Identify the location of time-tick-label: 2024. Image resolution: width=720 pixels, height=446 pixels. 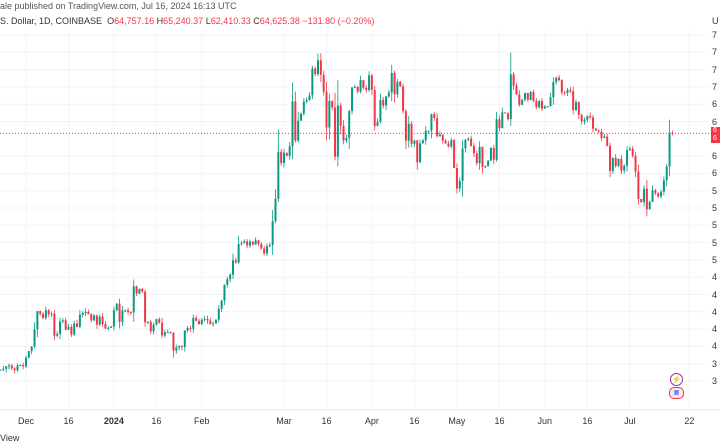
(113, 421).